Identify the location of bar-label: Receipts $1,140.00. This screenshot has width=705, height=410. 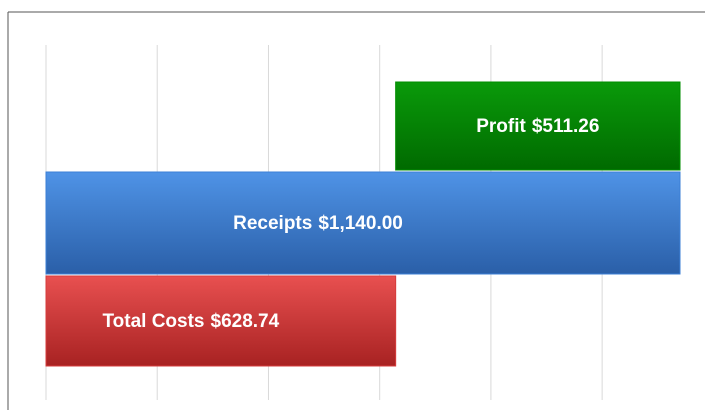
(318, 223).